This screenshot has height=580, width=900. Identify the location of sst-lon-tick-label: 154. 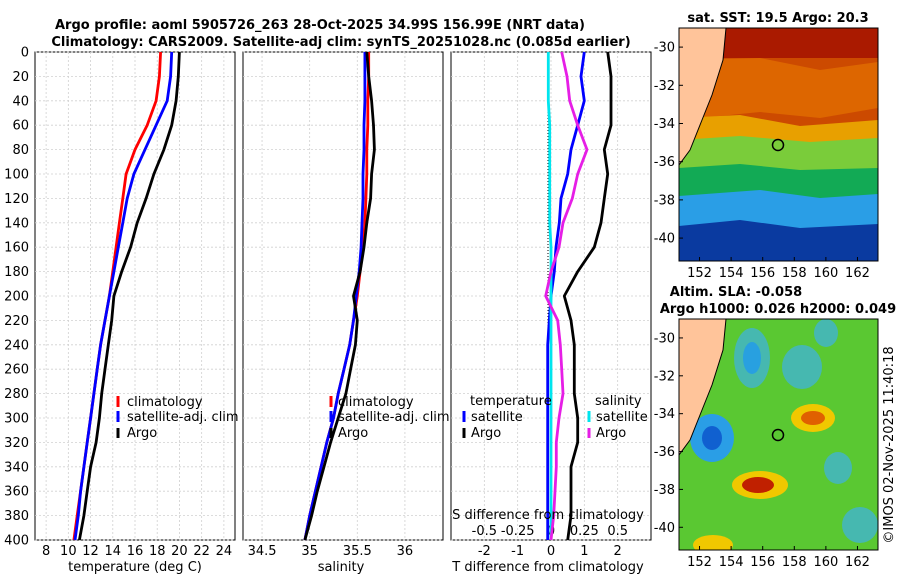
(731, 273).